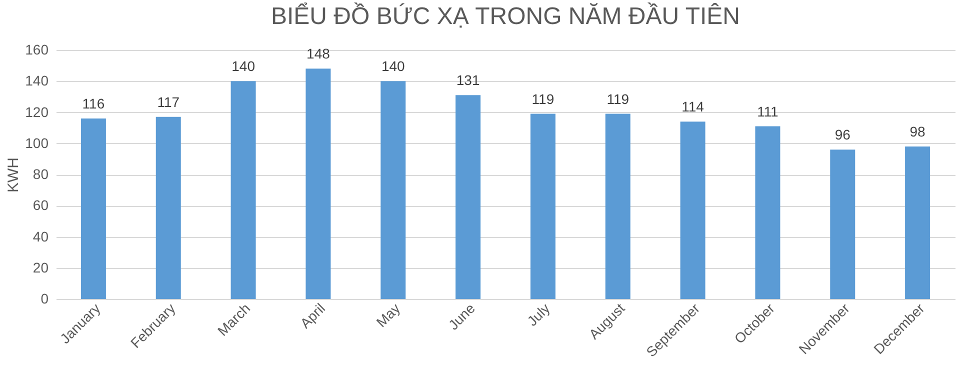 The image size is (966, 370). Describe the element at coordinates (93, 103) in the screenshot. I see `data-label: 116` at that location.